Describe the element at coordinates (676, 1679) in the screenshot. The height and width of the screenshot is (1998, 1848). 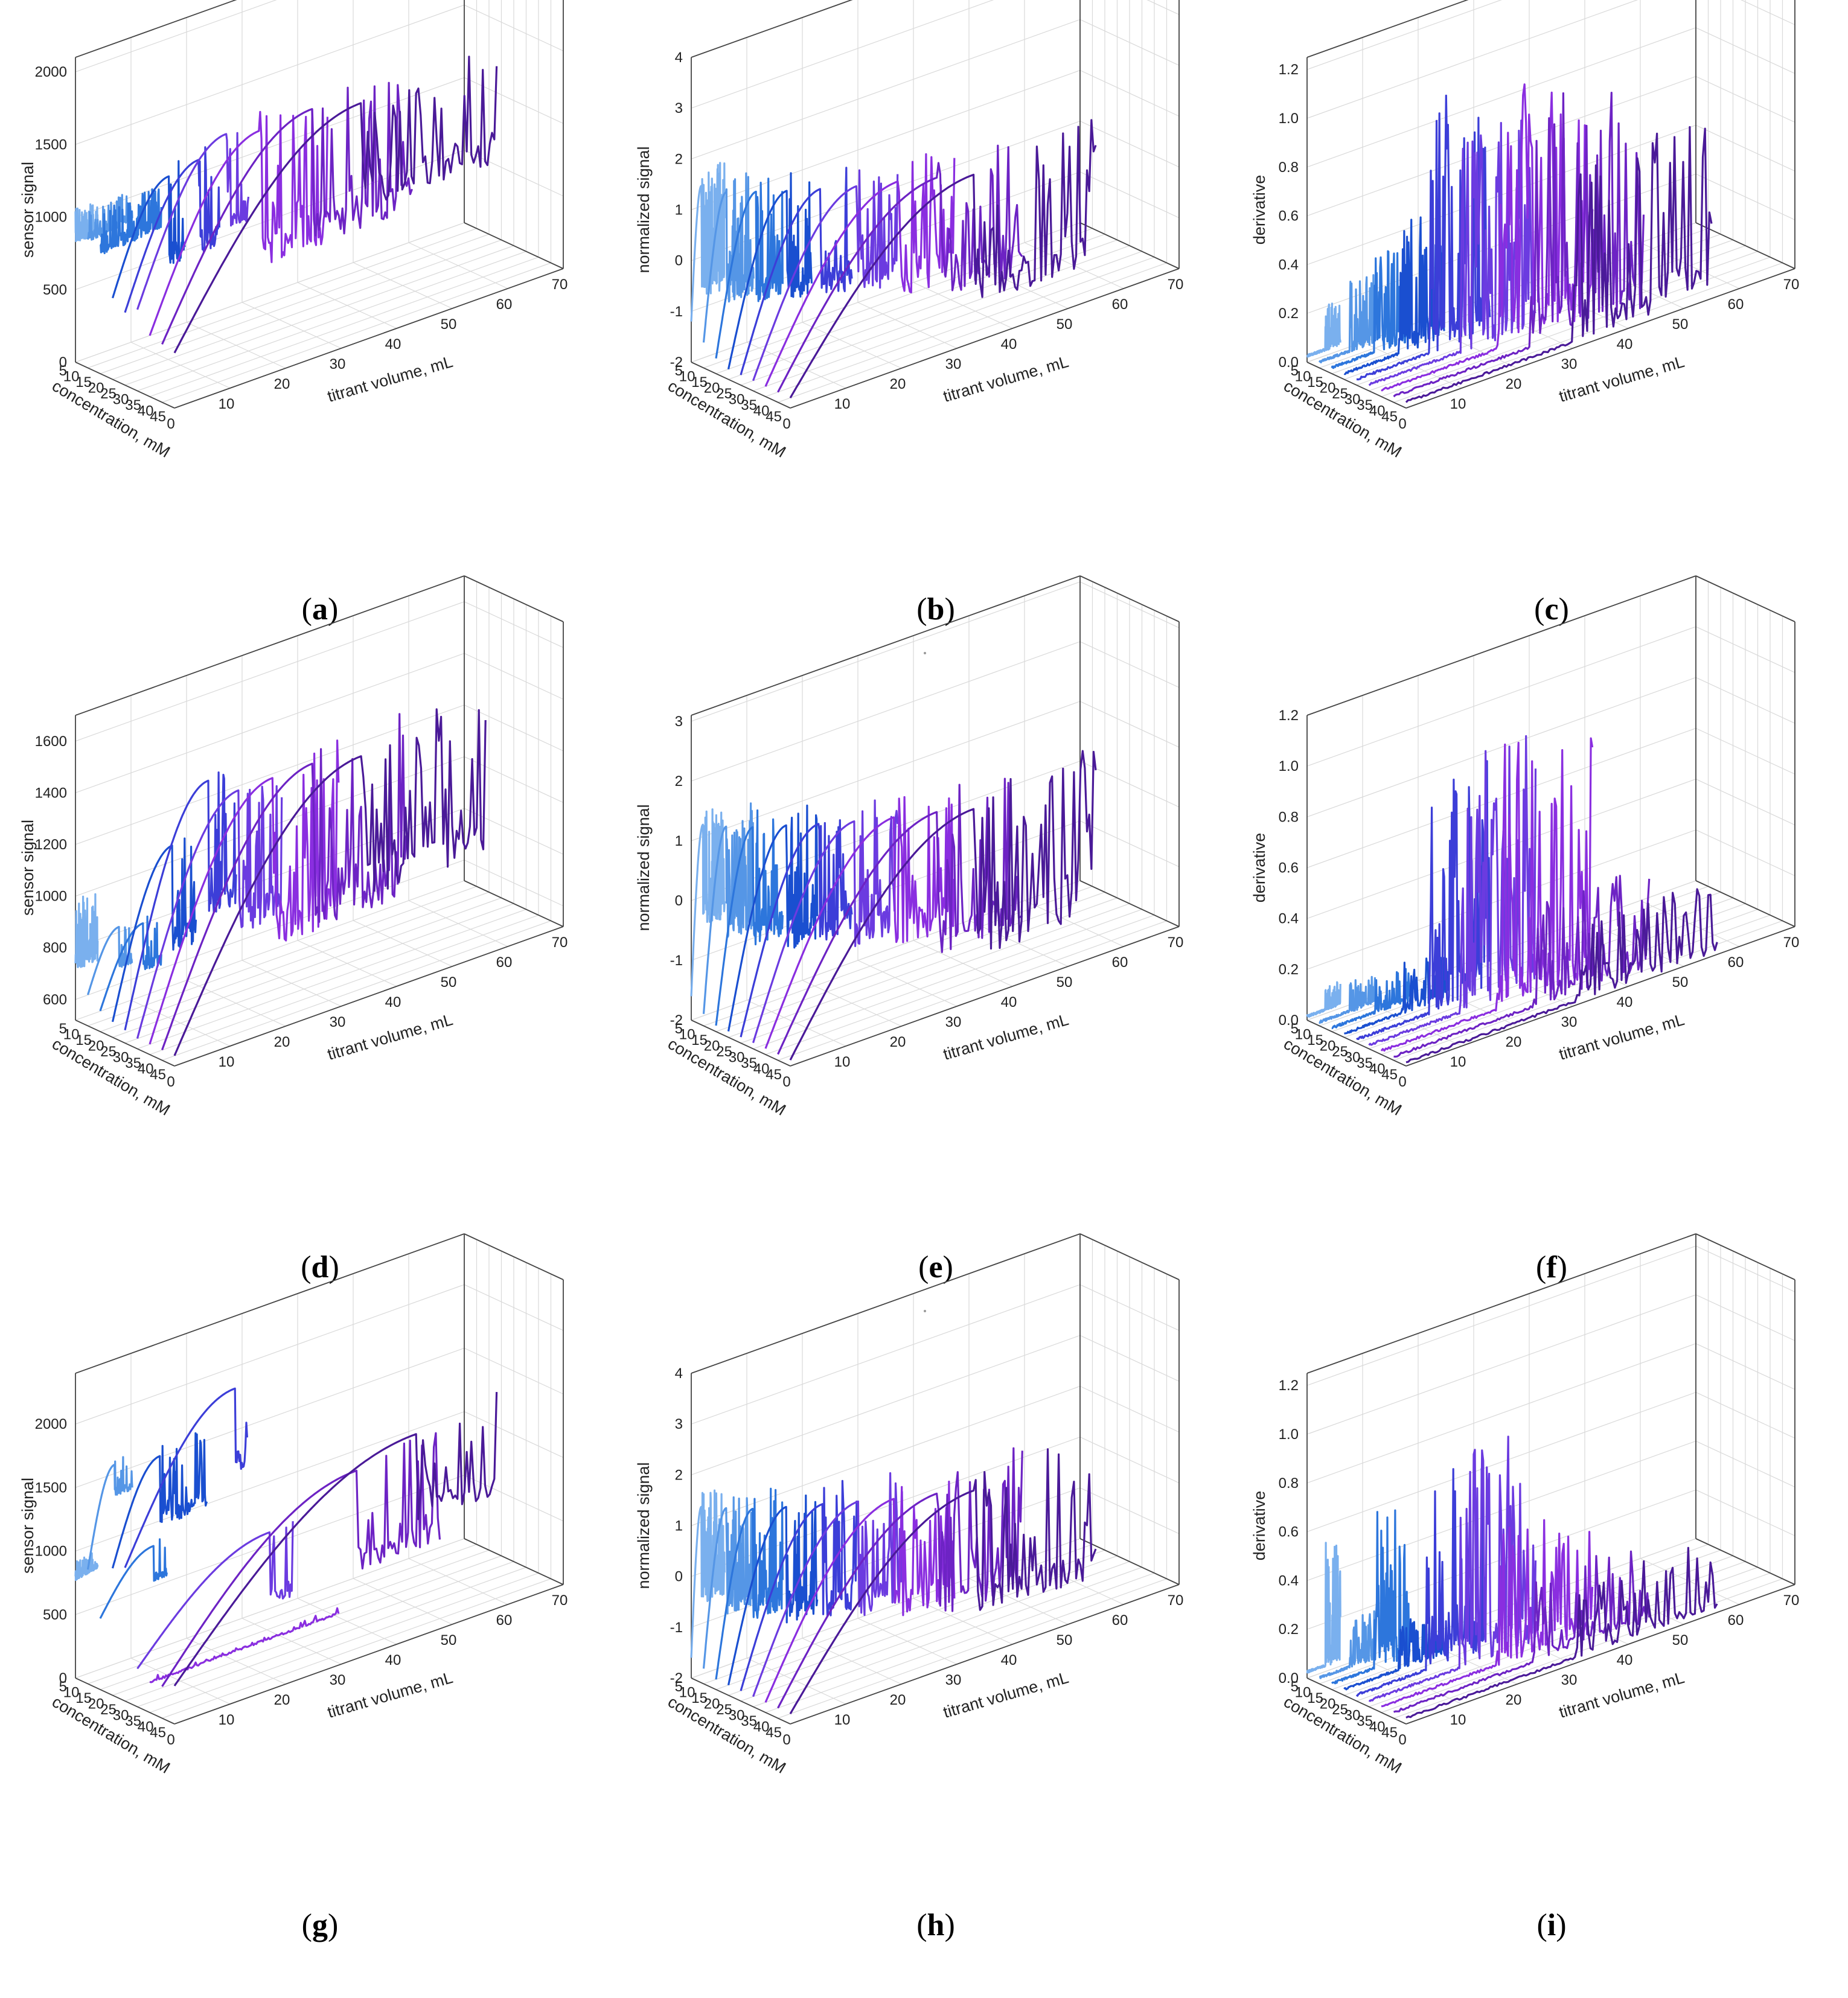
I see `z-tick-label: -2` at that location.